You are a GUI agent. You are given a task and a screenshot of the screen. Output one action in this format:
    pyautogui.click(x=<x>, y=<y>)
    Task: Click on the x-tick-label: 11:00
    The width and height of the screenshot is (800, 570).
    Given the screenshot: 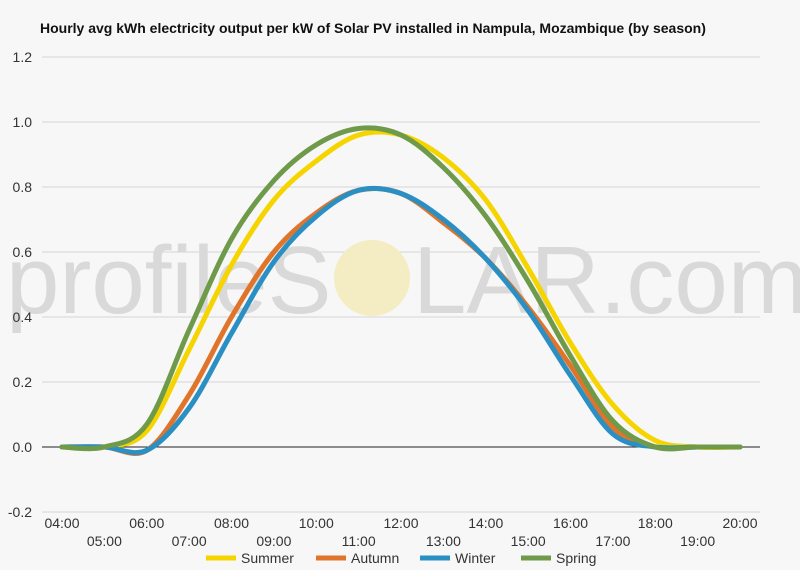 What is the action you would take?
    pyautogui.click(x=359, y=541)
    